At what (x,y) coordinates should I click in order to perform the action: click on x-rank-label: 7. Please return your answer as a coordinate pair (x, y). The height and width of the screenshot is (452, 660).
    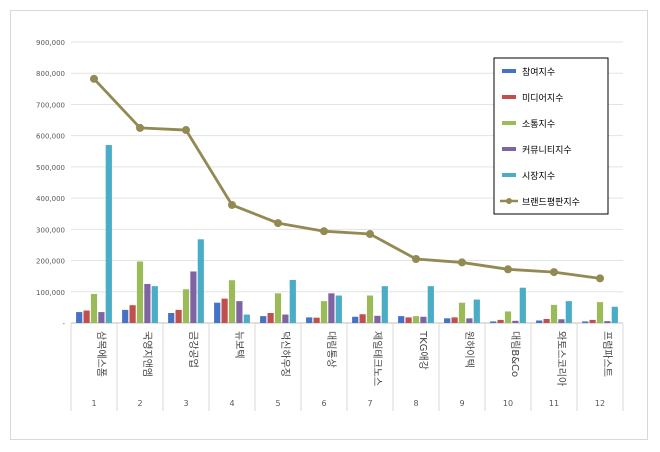
    Looking at the image, I should click on (369, 403).